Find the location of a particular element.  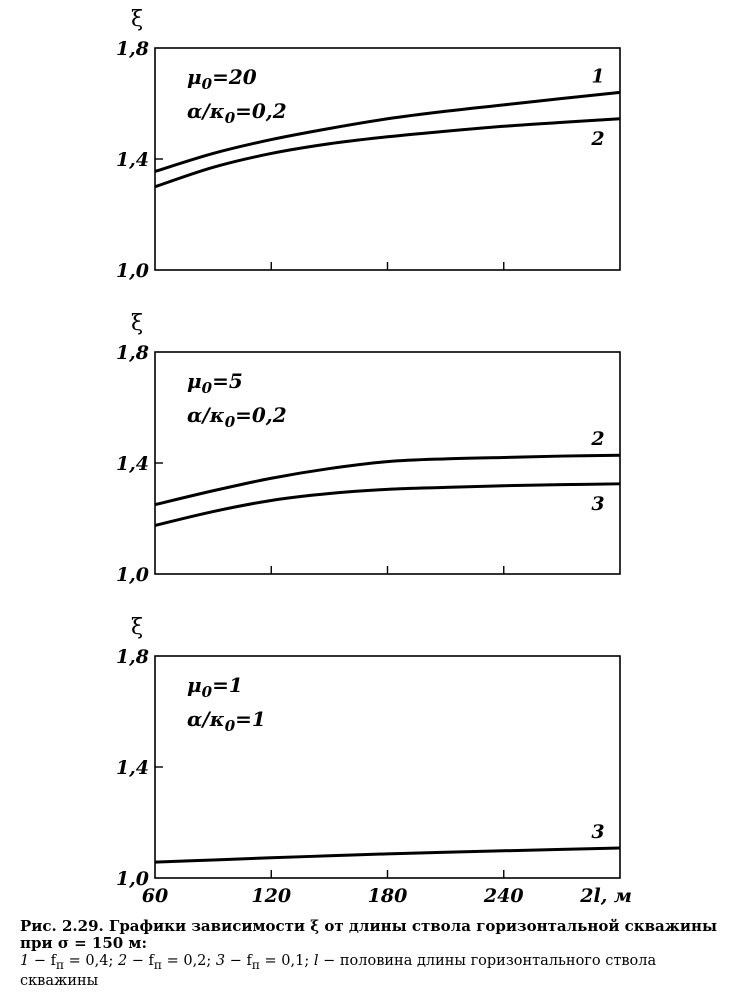

param-mu: μ0=5 is located at coordinates (215, 383).